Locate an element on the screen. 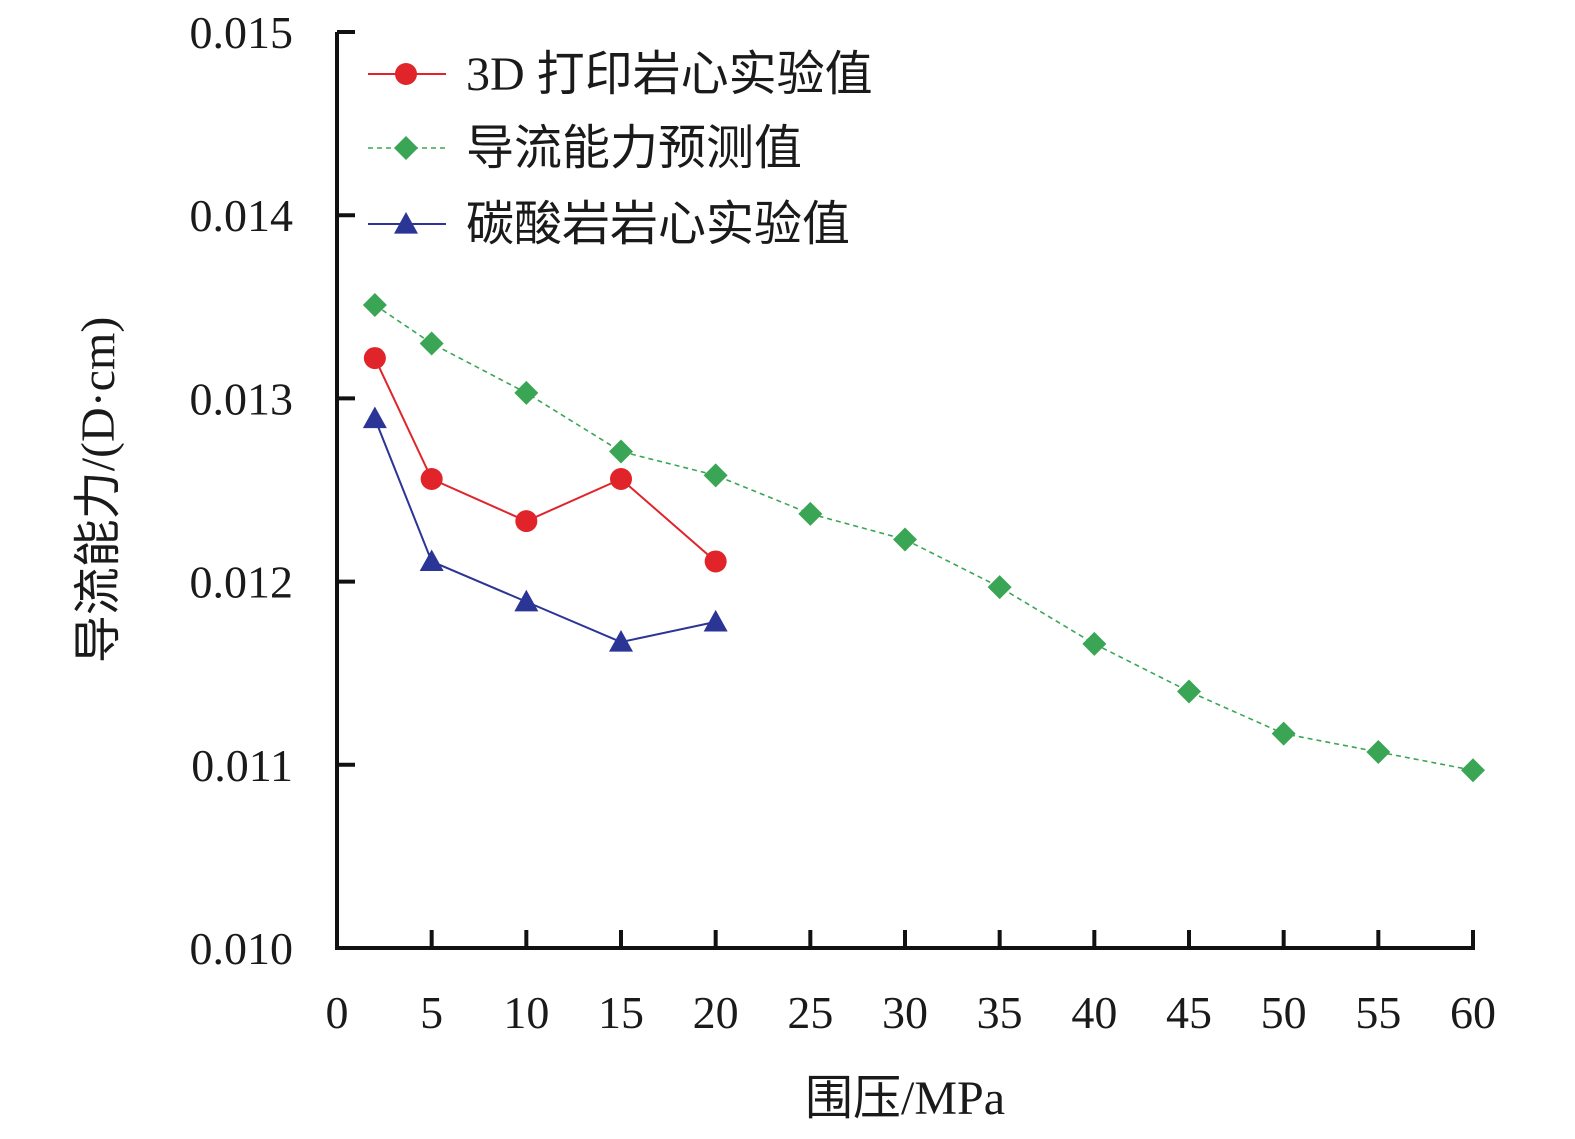  y-axis-title: 导流能力/(D·cm) is located at coordinates (98, 490).